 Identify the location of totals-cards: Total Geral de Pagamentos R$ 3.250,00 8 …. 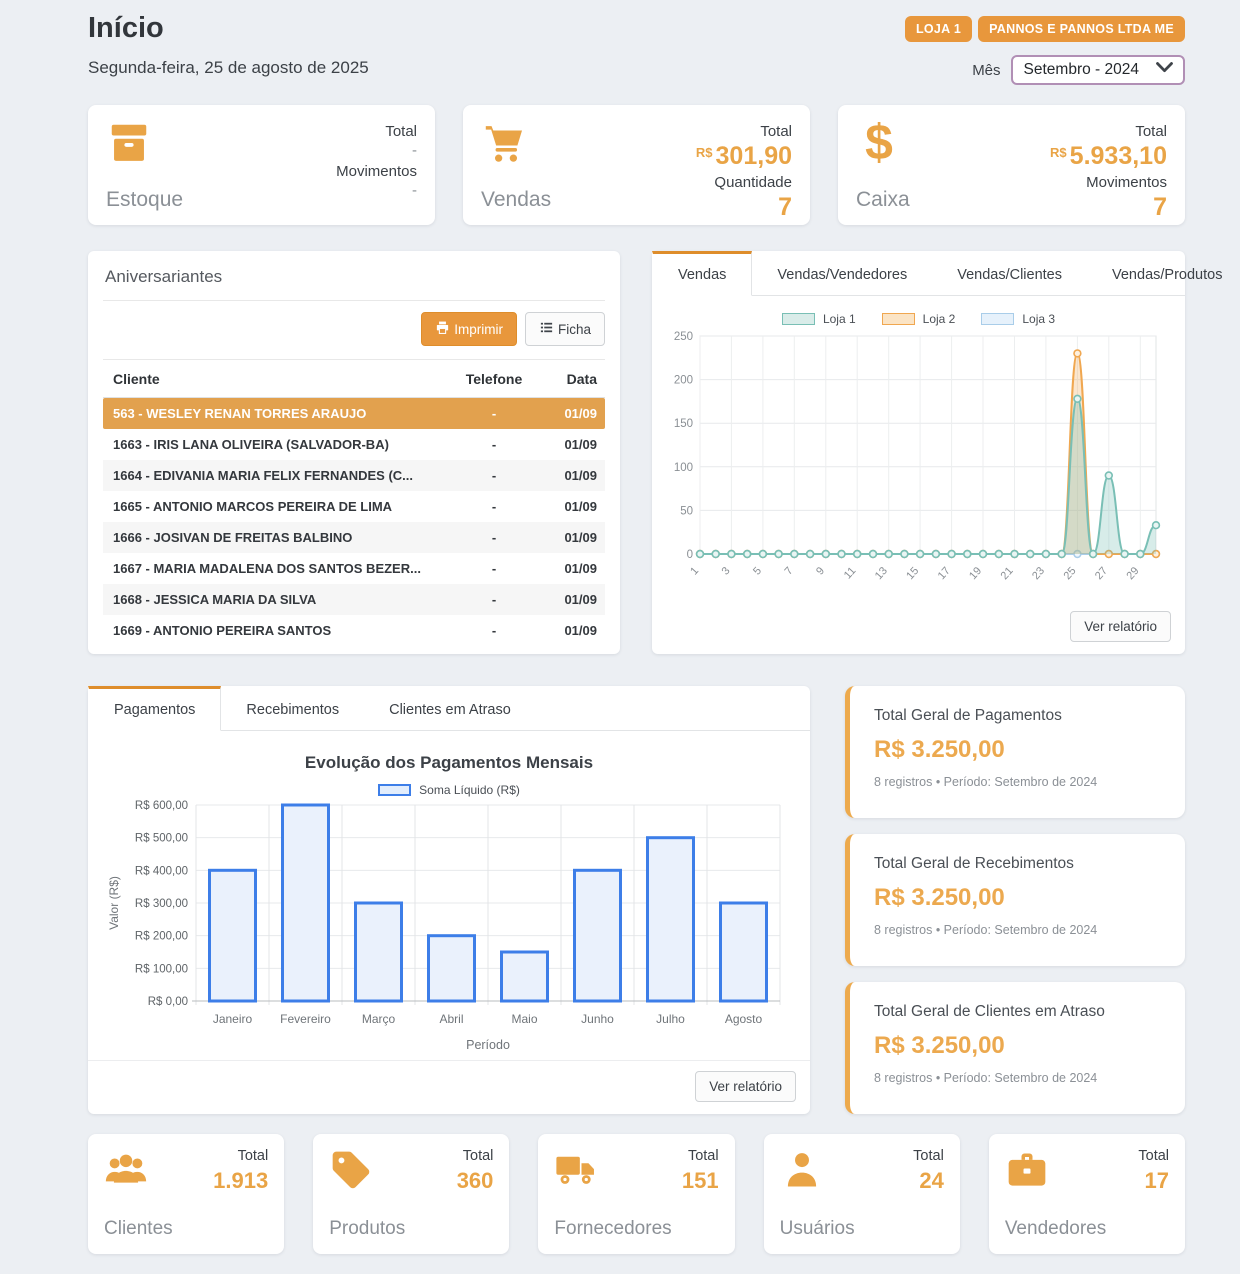
(1015, 900).